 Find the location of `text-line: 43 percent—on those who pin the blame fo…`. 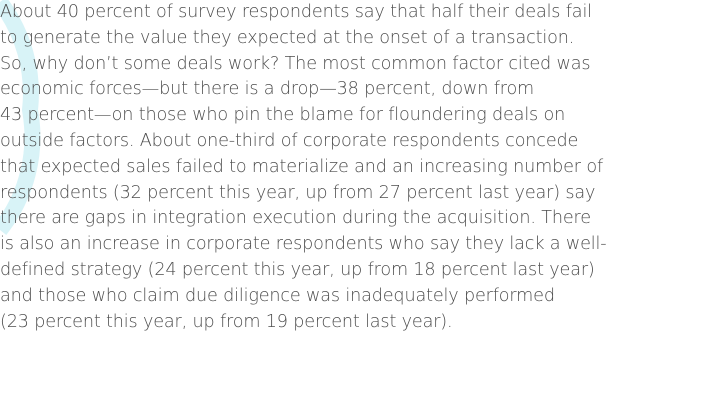

text-line: 43 percent—on those who pin the blame fo… is located at coordinates (283, 115).